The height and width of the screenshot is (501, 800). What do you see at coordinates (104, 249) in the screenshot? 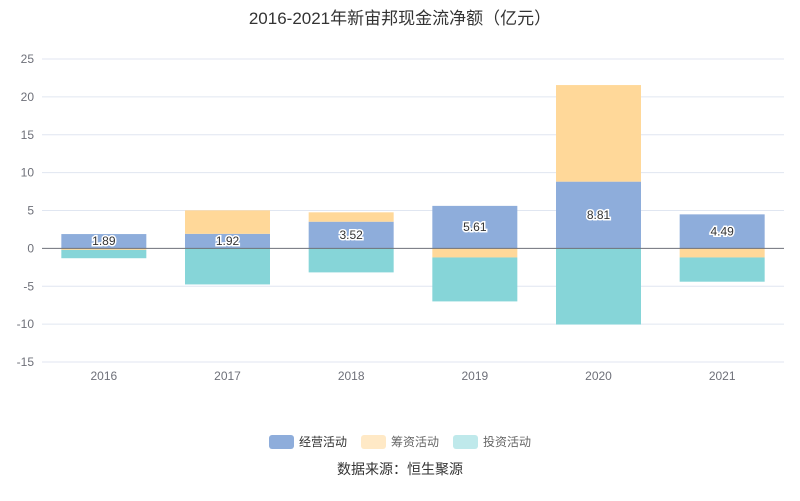
I see `bar-1-2016` at bounding box center [104, 249].